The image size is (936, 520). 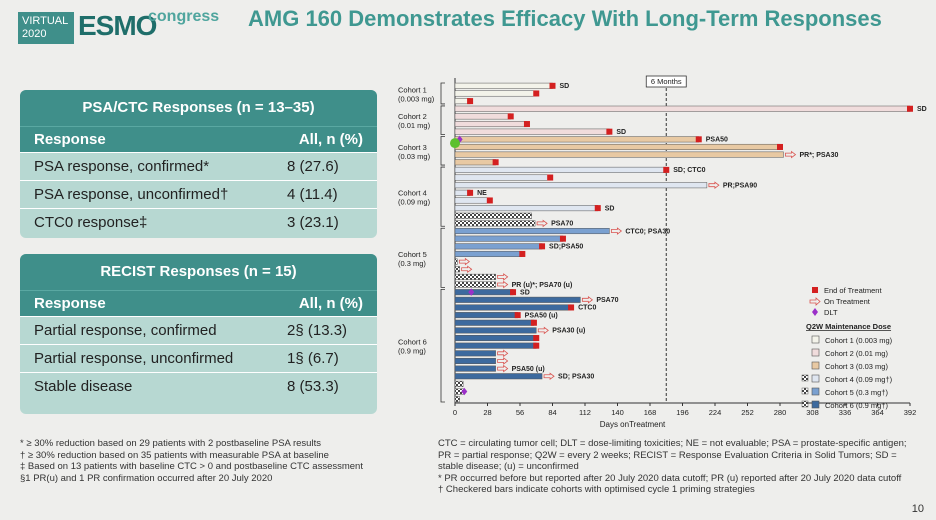 I want to click on response-label: CTC0, so click(x=587, y=308).